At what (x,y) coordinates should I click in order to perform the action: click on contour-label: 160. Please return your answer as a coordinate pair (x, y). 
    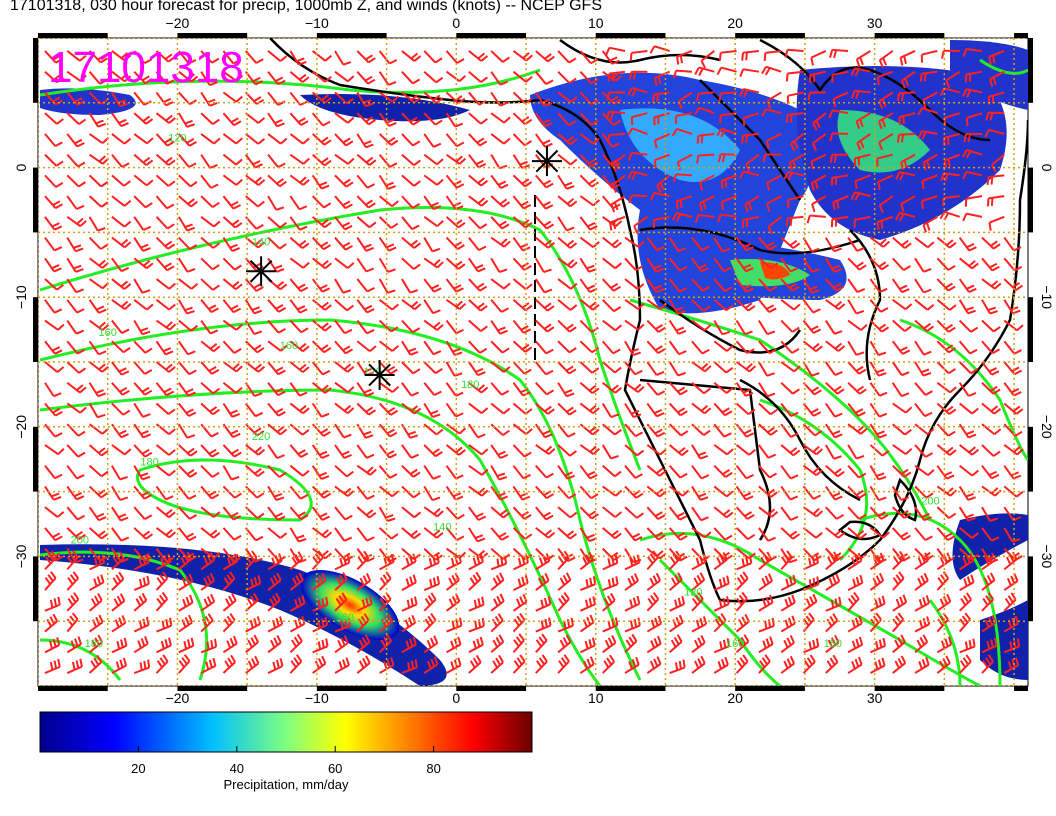
    Looking at the image, I should click on (108, 333).